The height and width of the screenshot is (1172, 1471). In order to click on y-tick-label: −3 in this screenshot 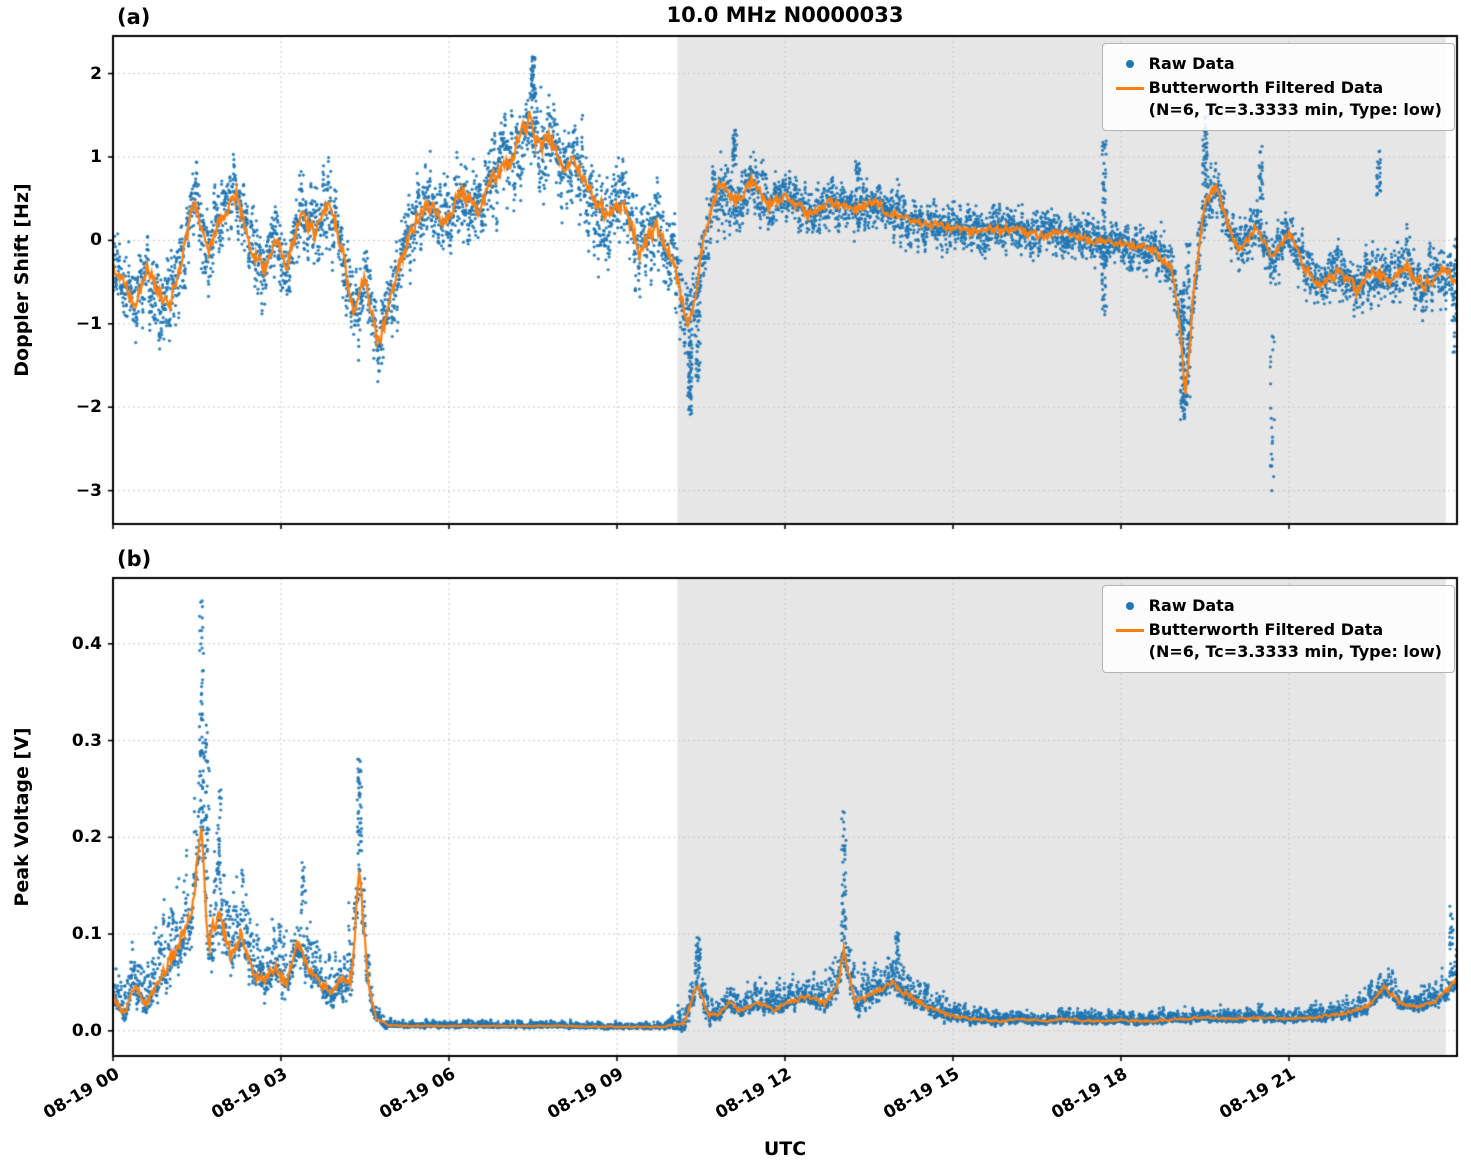, I will do `click(88, 490)`.